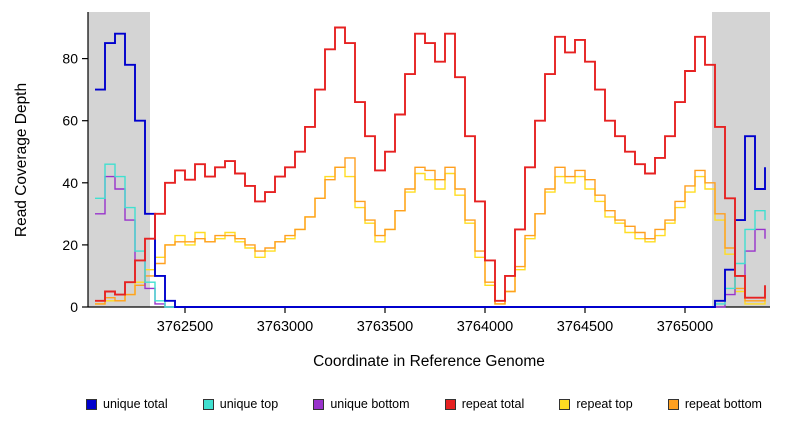 Image resolution: width=792 pixels, height=432 pixels. Describe the element at coordinates (185, 327) in the screenshot. I see `x-tick-label: 3762500` at that location.